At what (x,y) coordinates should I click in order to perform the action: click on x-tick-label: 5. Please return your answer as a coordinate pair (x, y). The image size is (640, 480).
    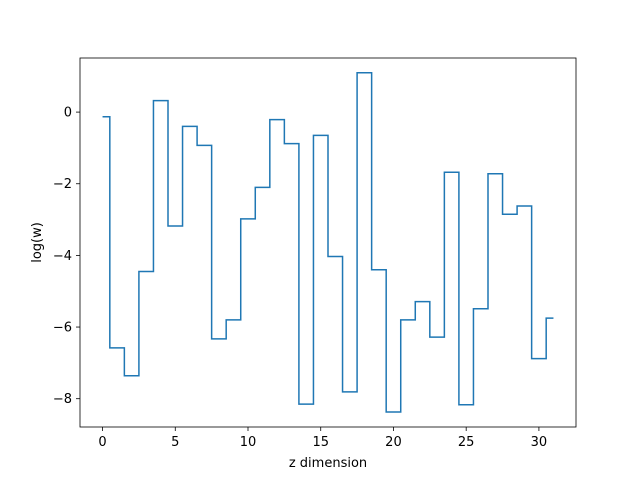
    Looking at the image, I should click on (175, 442).